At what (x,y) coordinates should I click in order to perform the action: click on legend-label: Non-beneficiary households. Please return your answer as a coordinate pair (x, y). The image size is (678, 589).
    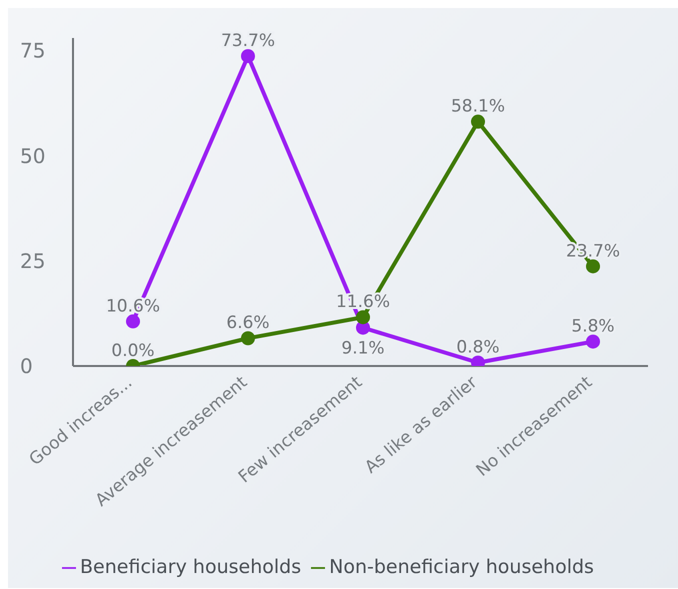
    Looking at the image, I should click on (461, 567).